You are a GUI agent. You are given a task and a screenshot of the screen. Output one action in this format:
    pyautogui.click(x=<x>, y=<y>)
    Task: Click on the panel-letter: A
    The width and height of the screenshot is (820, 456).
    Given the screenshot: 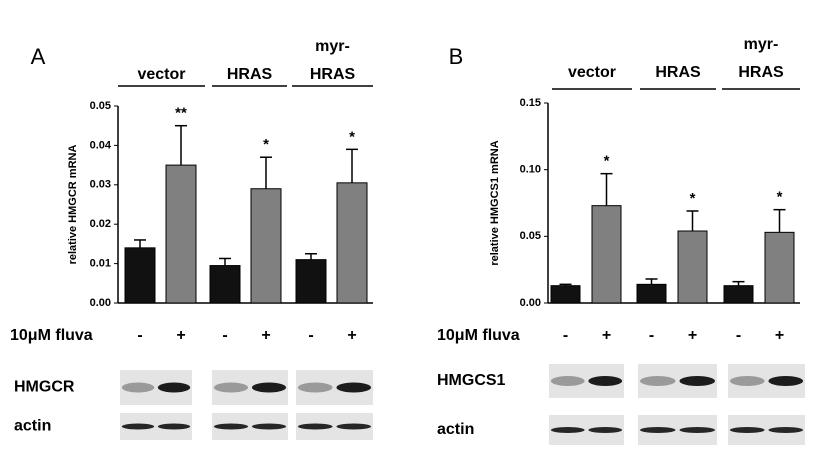 What is the action you would take?
    pyautogui.click(x=38, y=56)
    